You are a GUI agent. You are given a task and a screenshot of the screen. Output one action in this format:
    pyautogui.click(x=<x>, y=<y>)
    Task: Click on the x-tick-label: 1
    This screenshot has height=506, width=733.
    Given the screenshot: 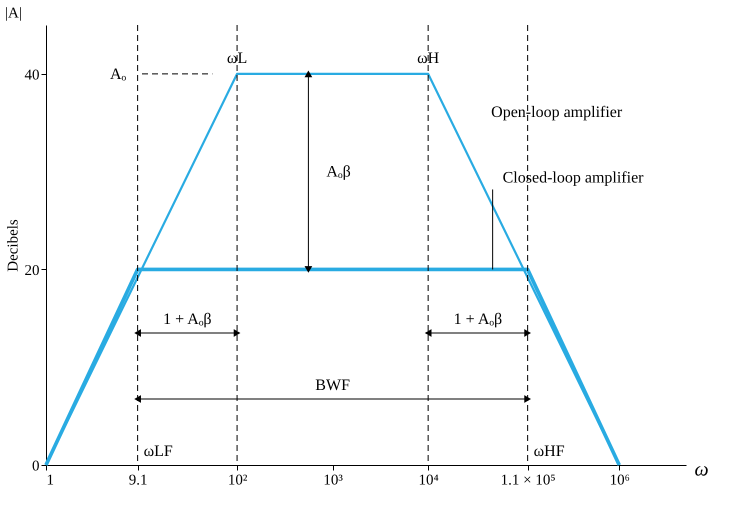 What is the action you would take?
    pyautogui.click(x=50, y=480)
    